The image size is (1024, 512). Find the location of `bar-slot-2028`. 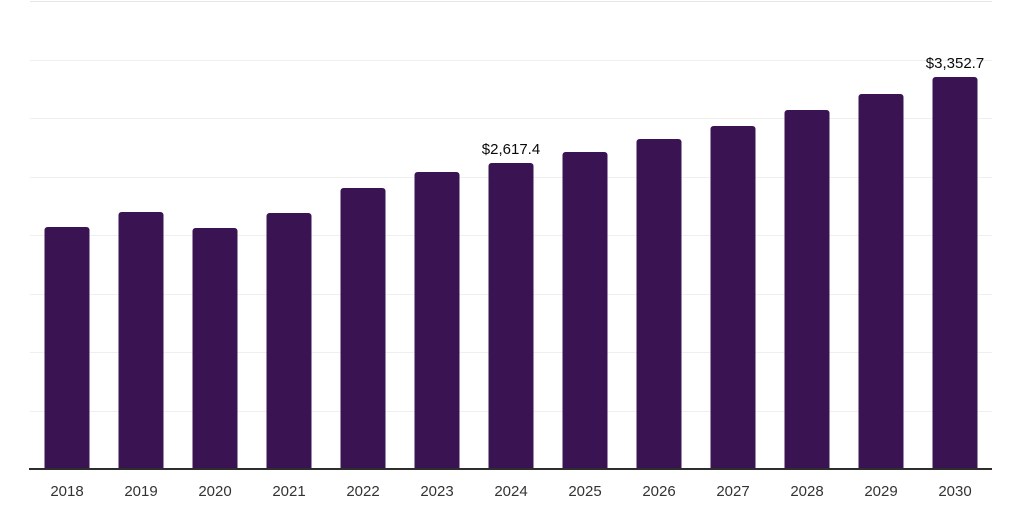

bar-slot-2028 is located at coordinates (807, 235).